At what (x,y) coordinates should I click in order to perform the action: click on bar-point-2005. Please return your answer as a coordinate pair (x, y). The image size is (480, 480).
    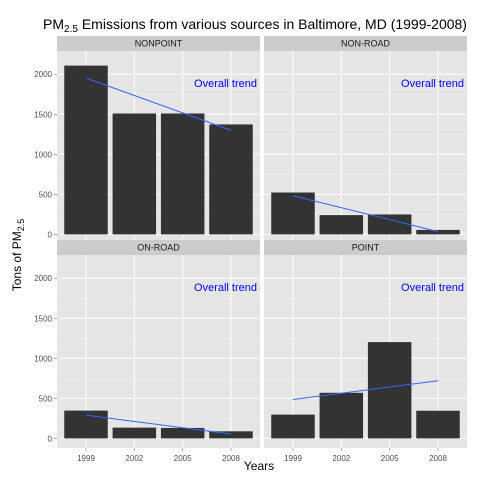
    Looking at the image, I should click on (389, 390).